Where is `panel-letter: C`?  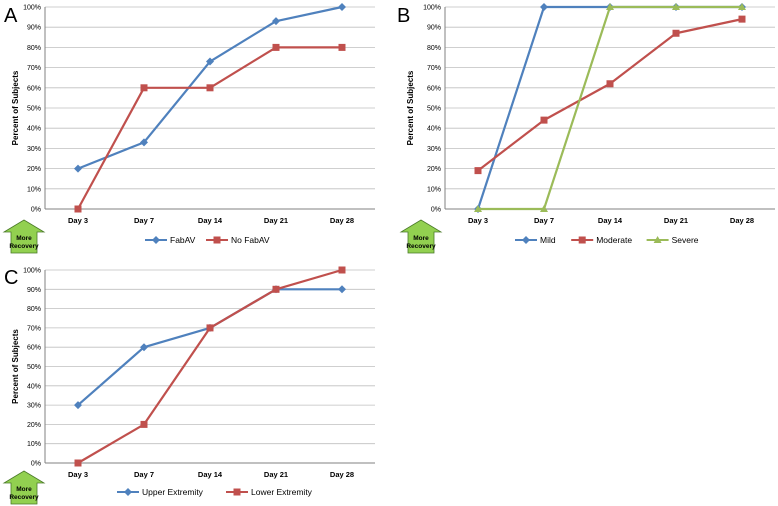 panel-letter: C is located at coordinates (11, 278).